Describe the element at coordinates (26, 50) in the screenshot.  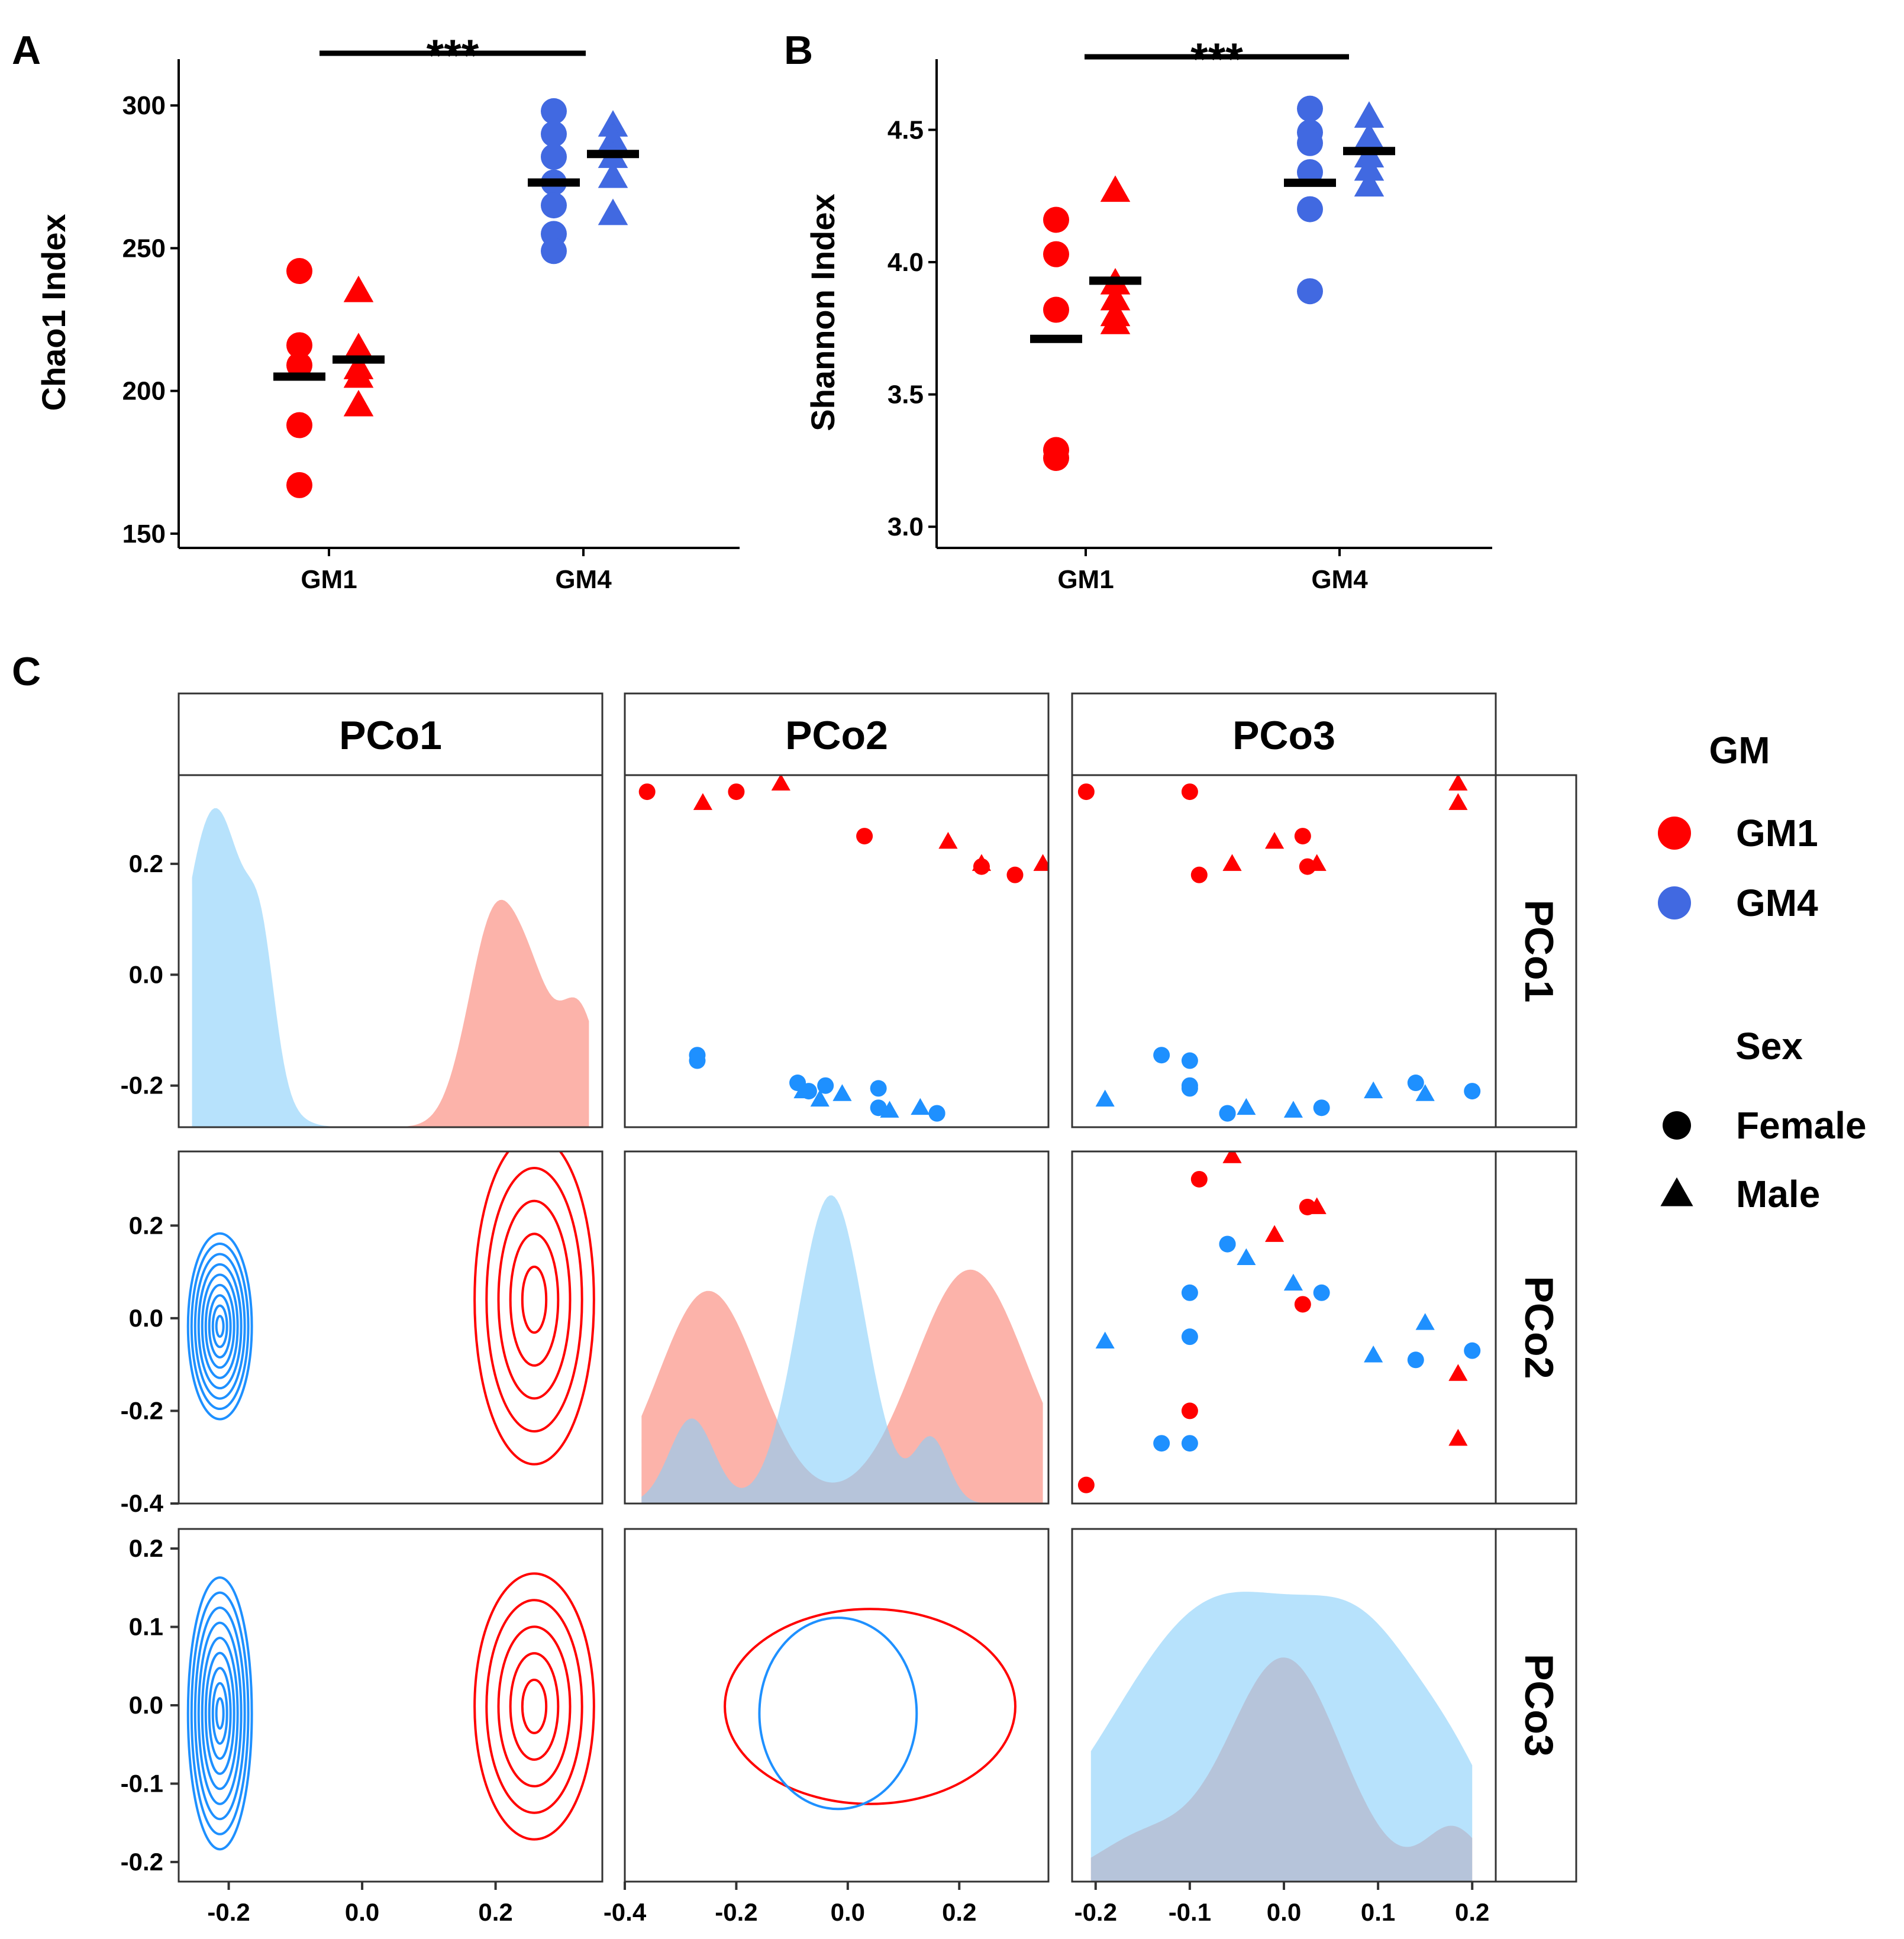
I see `panel-label-a: A` at that location.